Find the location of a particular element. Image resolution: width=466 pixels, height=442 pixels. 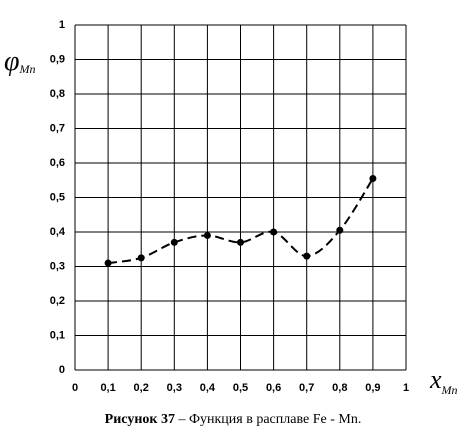

y-tick-label: 0,1 is located at coordinates (57, 335).